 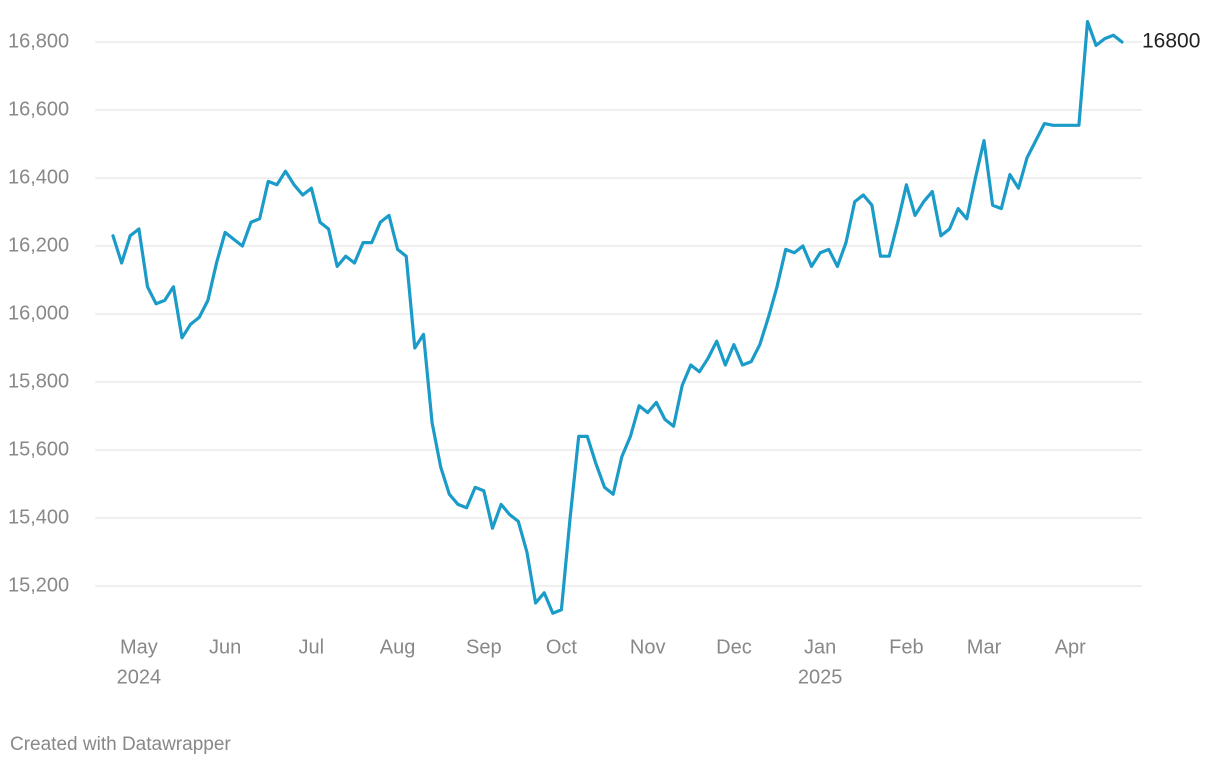 I want to click on x-tick-label: May, so click(x=139, y=647).